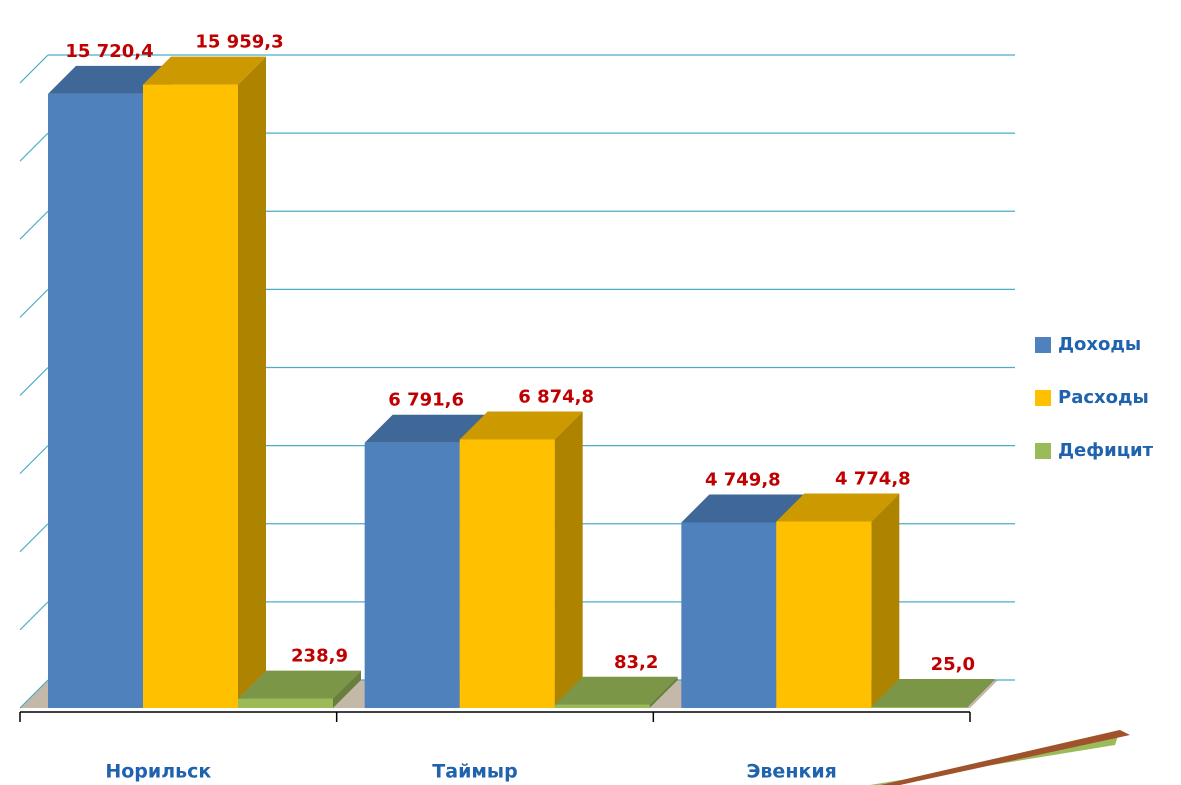  I want to click on x-tick-label: Эвенкия, so click(791, 772).